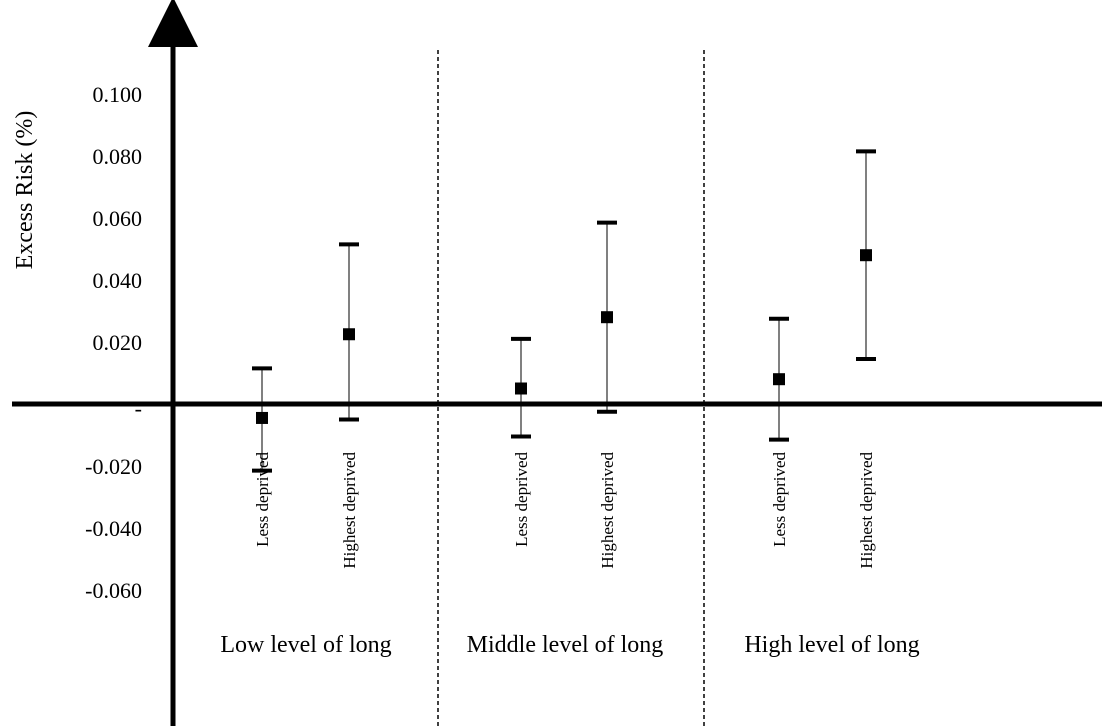 The width and height of the screenshot is (1102, 726). What do you see at coordinates (565, 645) in the screenshot?
I see `group-label: Middle level of long` at bounding box center [565, 645].